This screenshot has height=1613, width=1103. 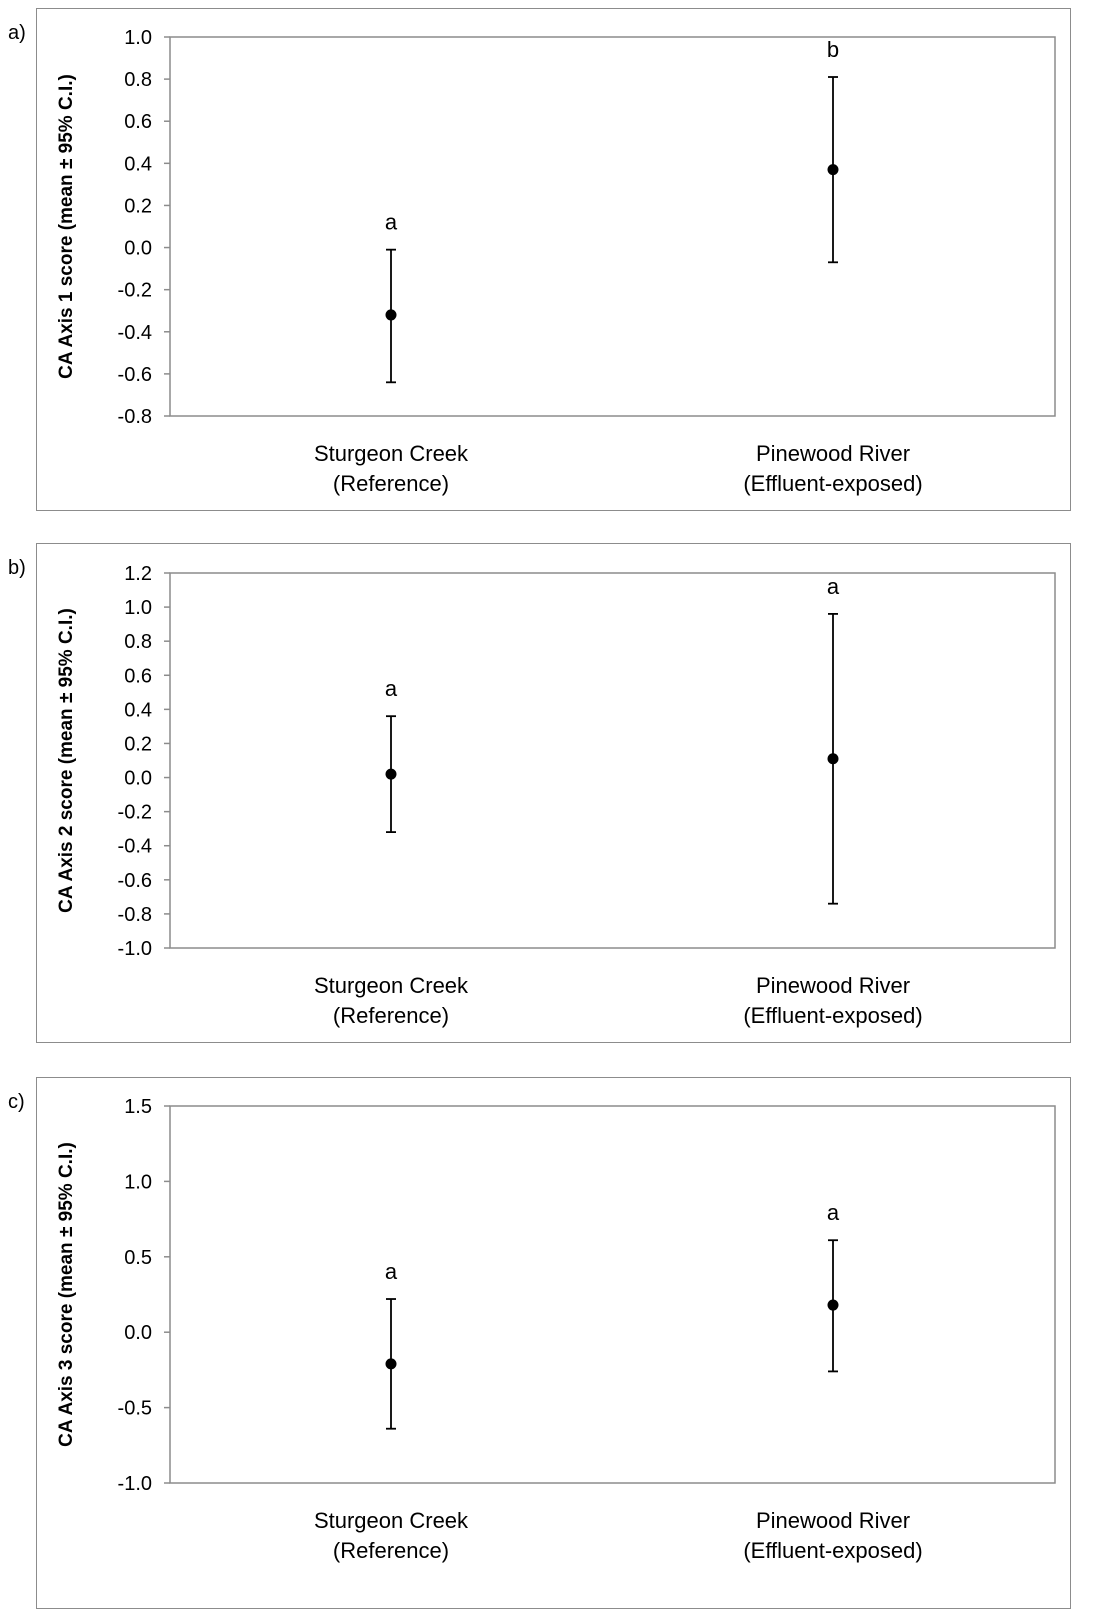 I want to click on y-axis-label: CA Axis 2 score (mean ± 95% C.I.), so click(x=66, y=760).